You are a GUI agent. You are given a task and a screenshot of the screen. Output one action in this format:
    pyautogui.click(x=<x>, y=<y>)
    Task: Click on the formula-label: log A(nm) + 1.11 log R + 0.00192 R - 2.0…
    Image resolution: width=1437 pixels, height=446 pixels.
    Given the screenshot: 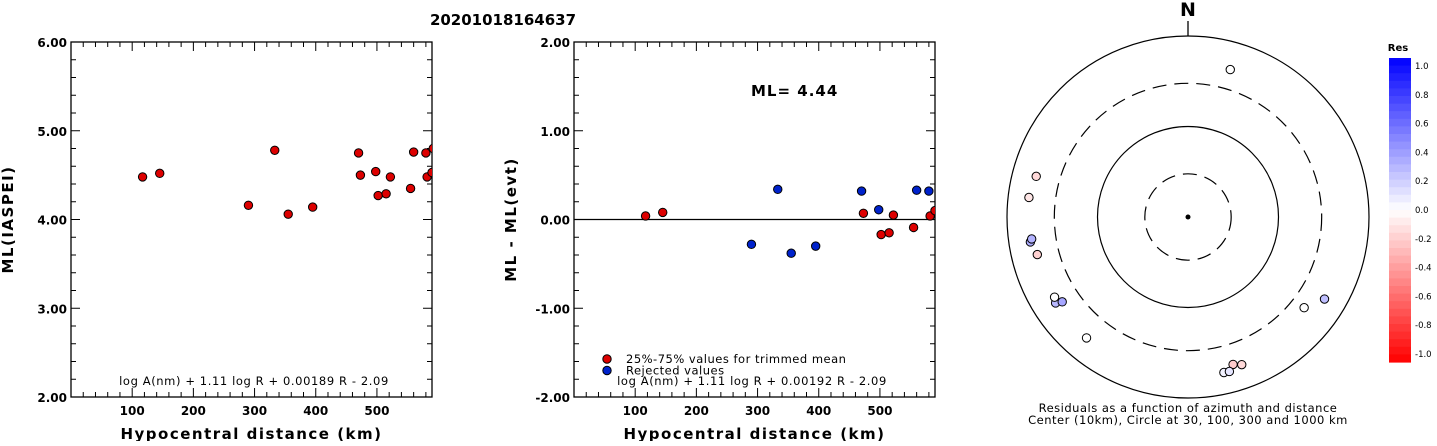 What is the action you would take?
    pyautogui.click(x=752, y=381)
    